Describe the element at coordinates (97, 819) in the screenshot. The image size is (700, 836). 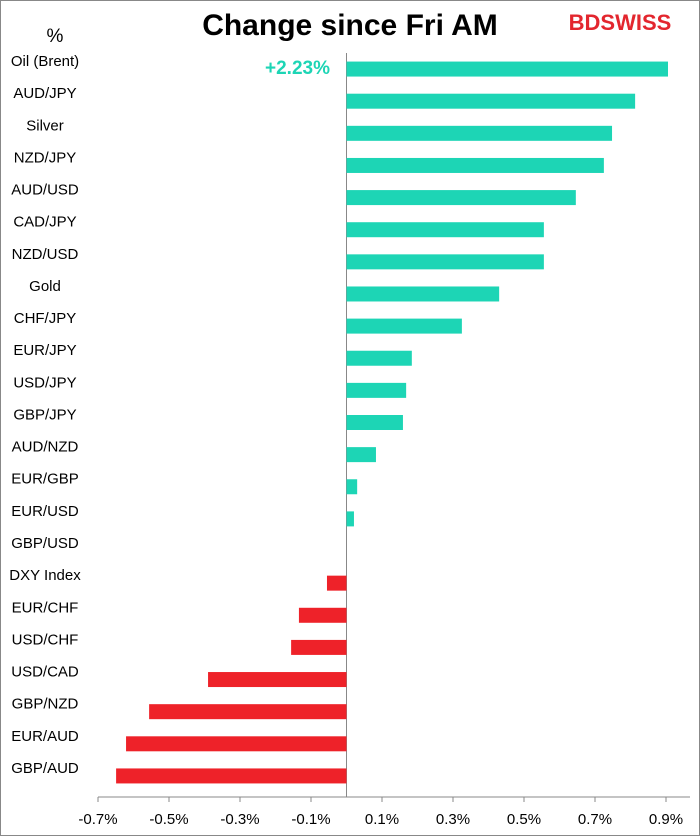
I see `x-tick-label: -0.7%` at that location.